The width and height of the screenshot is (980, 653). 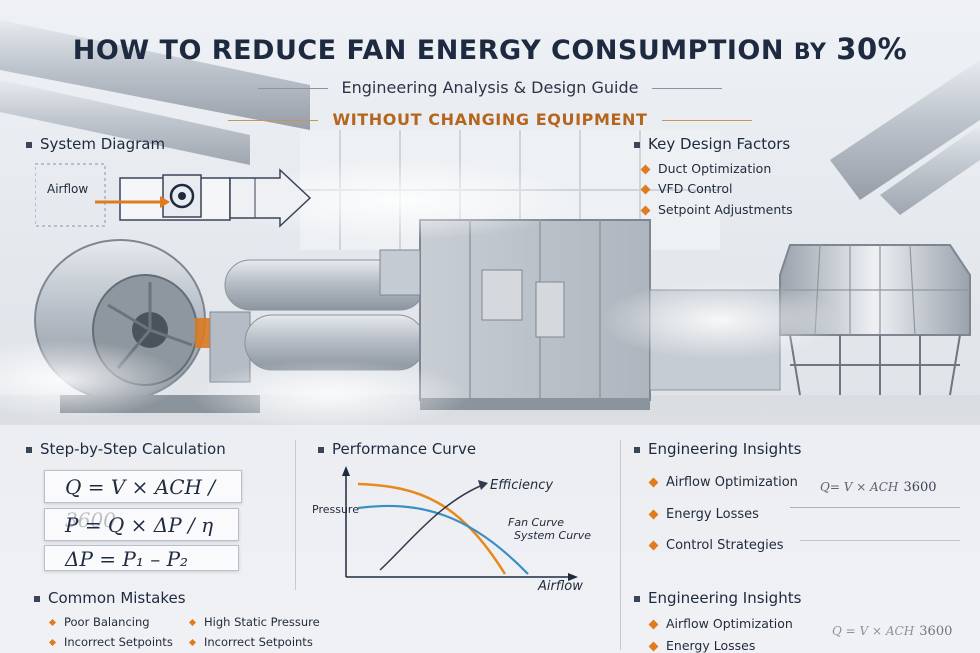 I want to click on insight-item: Control Strategies, so click(x=716, y=545).